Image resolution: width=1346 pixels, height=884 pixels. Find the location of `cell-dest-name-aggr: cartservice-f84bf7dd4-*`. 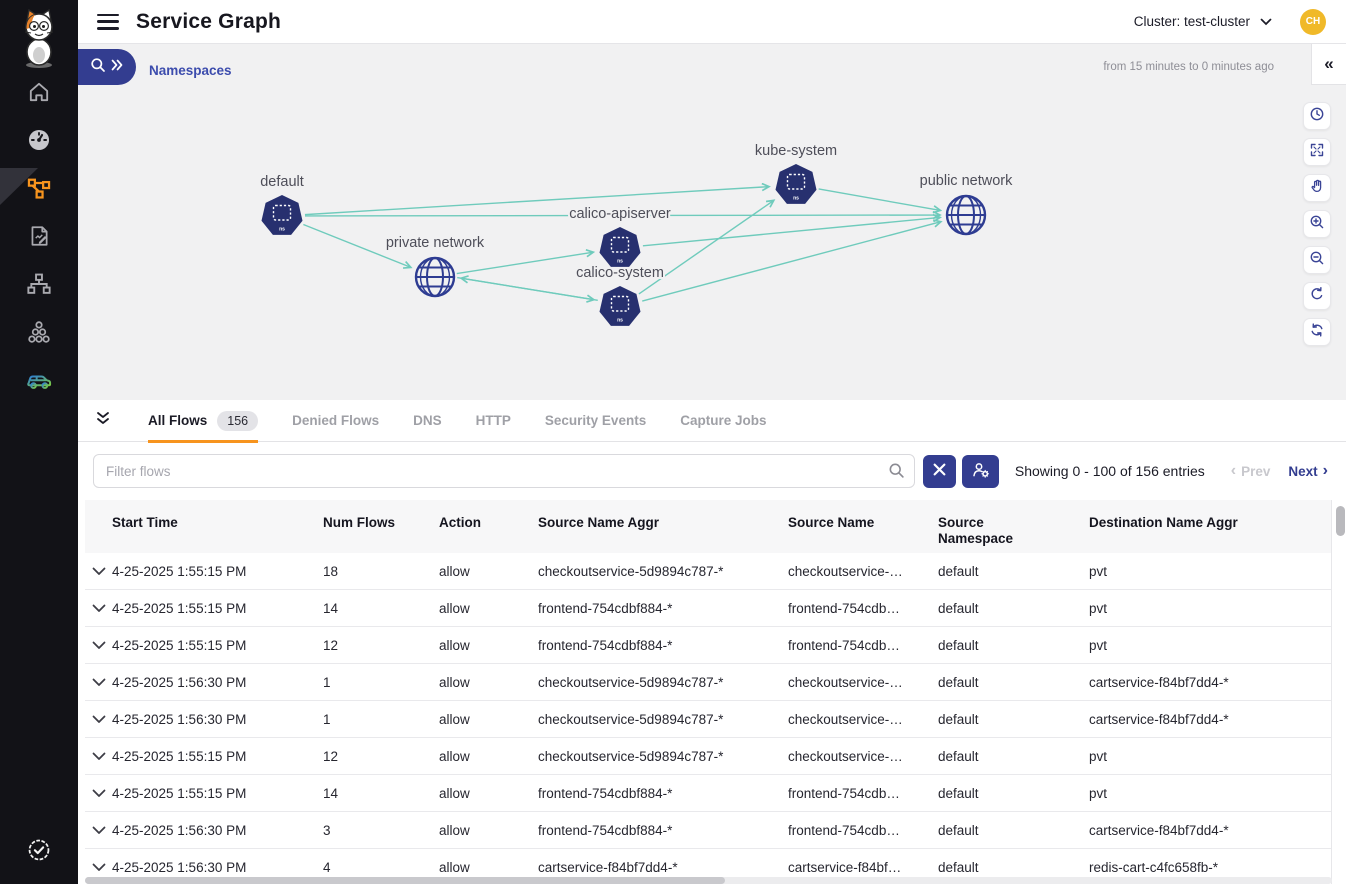

cell-dest-name-aggr: cartservice-f84bf7dd4-* is located at coordinates (1159, 719).